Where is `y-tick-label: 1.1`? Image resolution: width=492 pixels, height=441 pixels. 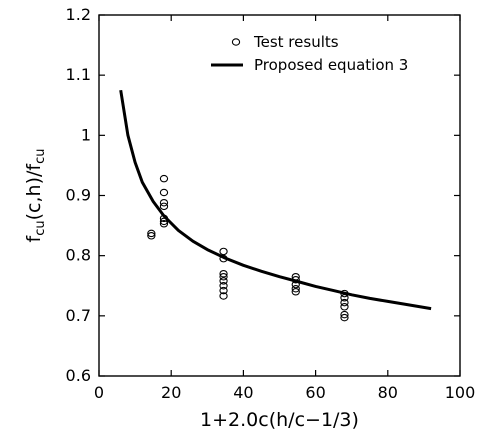
y-tick-label: 1.1 is located at coordinates (78, 74).